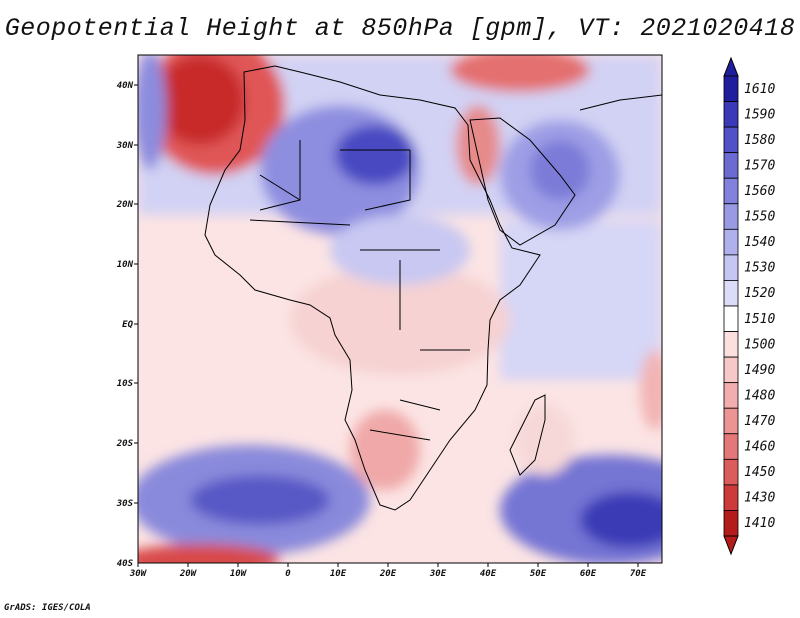  I want to click on colorbar-bottom-arrow, so click(731, 545).